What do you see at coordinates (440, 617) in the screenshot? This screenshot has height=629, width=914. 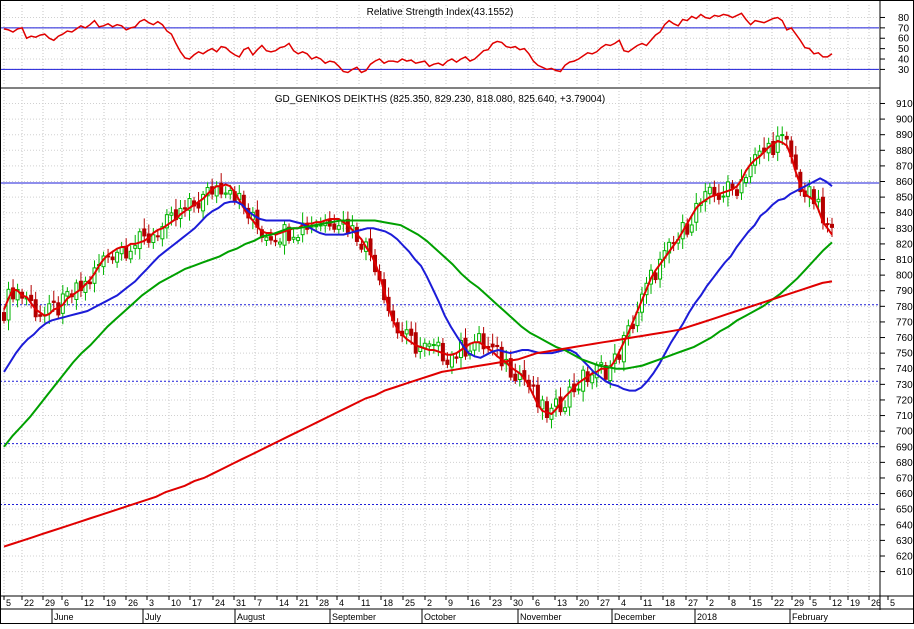 I see `month-label: October` at bounding box center [440, 617].